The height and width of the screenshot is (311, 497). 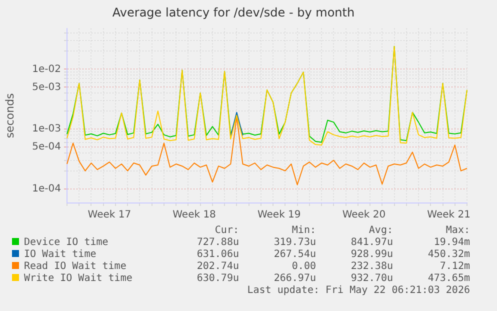 What do you see at coordinates (371, 279) in the screenshot?
I see `text: 932.70u` at bounding box center [371, 279].